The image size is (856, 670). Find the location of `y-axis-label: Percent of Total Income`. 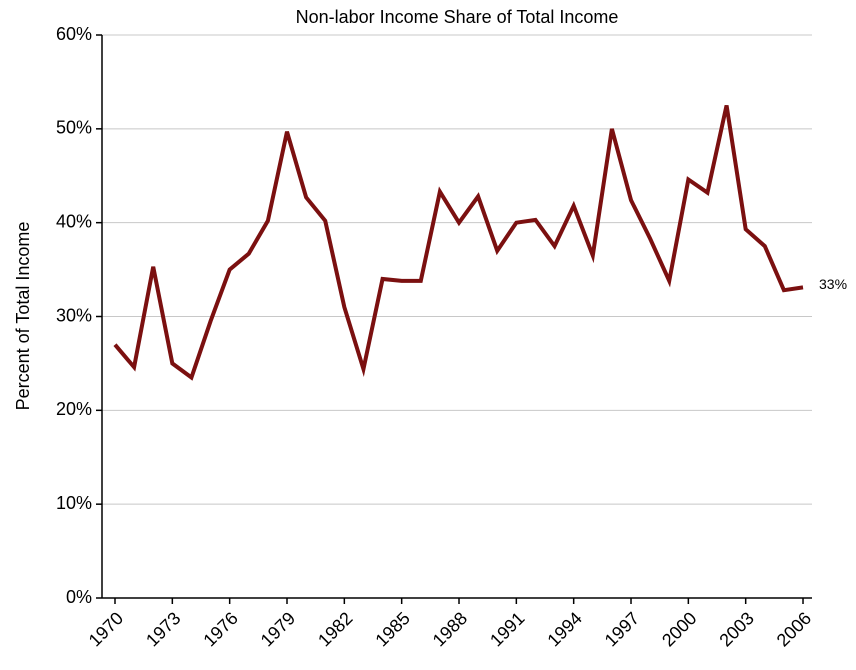

y-axis-label: Percent of Total Income is located at coordinates (23, 316).